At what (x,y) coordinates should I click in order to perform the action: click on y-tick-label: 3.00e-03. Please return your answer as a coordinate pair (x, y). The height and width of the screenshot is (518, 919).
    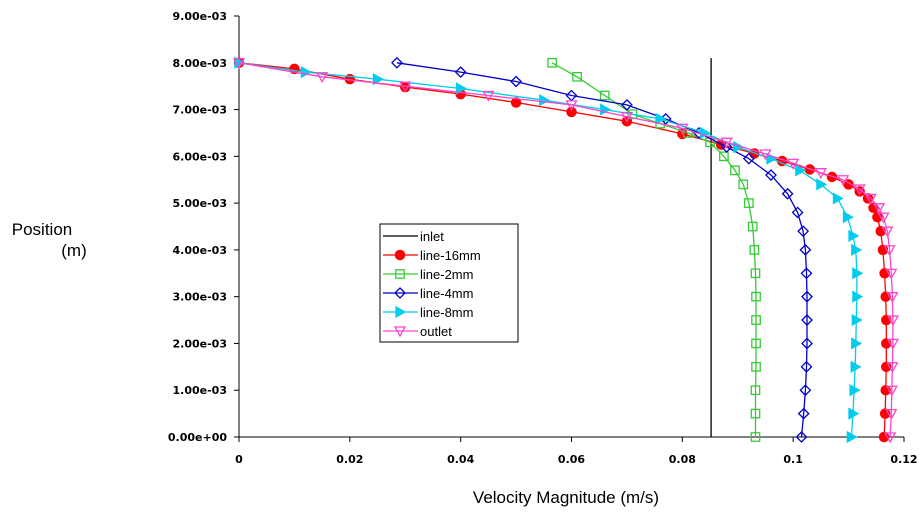
    Looking at the image, I should click on (200, 297).